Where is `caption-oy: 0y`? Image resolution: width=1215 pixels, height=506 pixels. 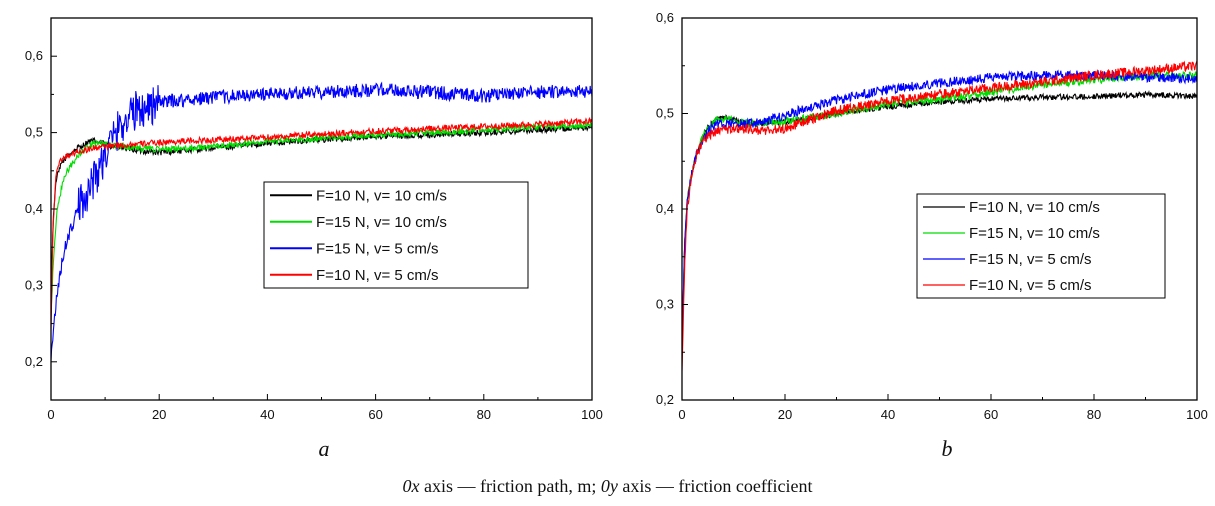 caption-oy: 0y is located at coordinates (609, 486).